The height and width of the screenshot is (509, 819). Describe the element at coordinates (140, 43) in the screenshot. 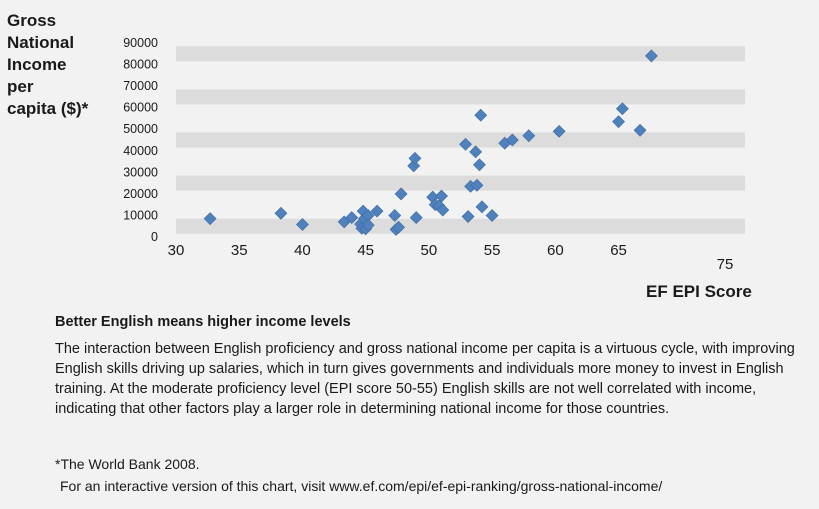

I see `y-tick-label: 90000` at that location.